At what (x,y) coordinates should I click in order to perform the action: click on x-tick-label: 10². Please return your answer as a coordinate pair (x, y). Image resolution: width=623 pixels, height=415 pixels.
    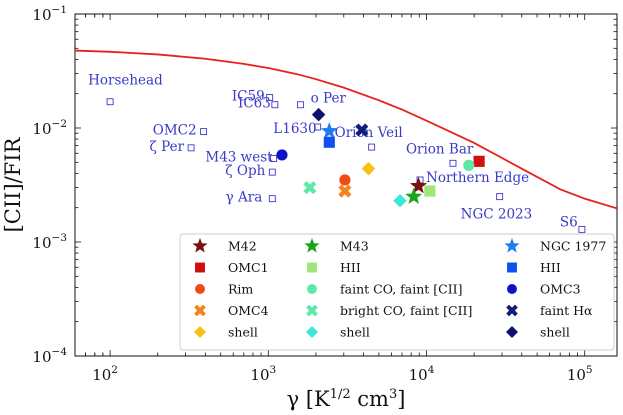
    Looking at the image, I should click on (105, 374).